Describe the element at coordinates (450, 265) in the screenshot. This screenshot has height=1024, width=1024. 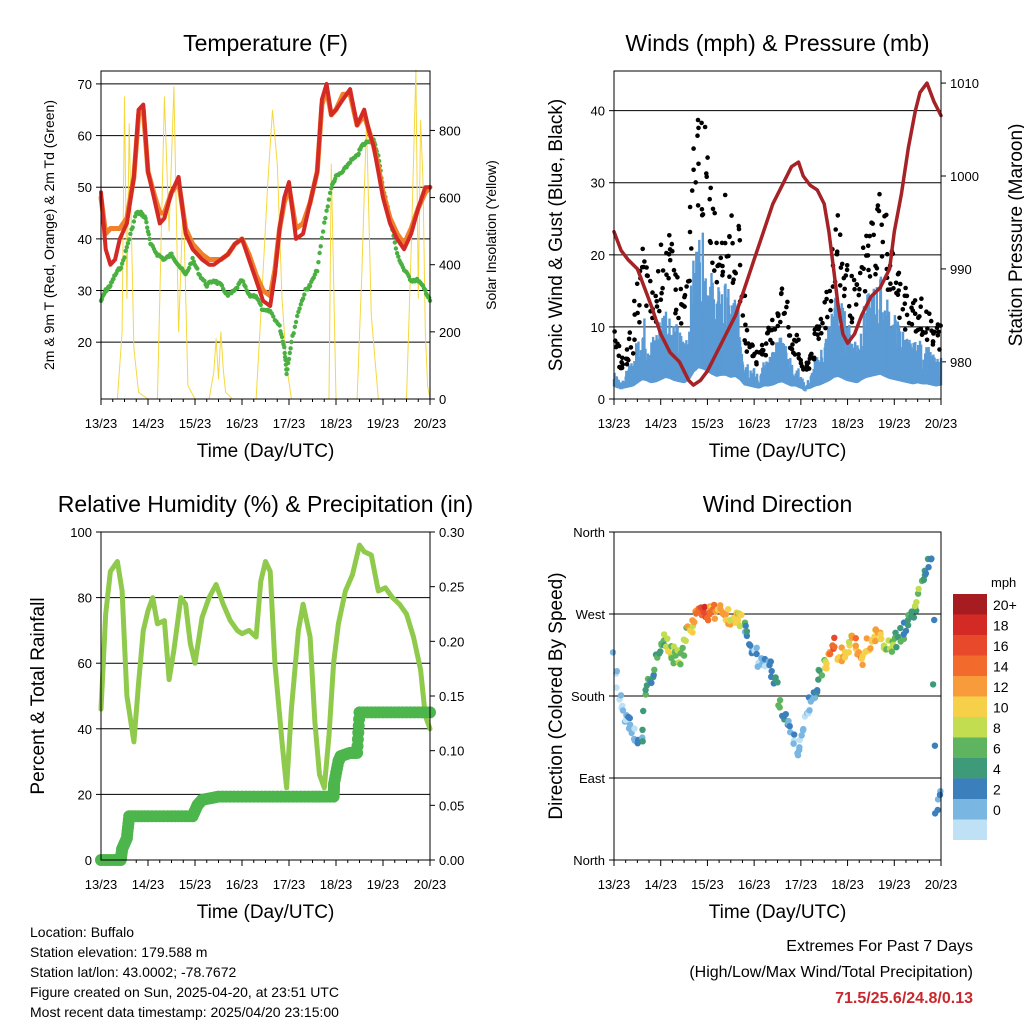
I see `y-right-tick-label: 400` at that location.